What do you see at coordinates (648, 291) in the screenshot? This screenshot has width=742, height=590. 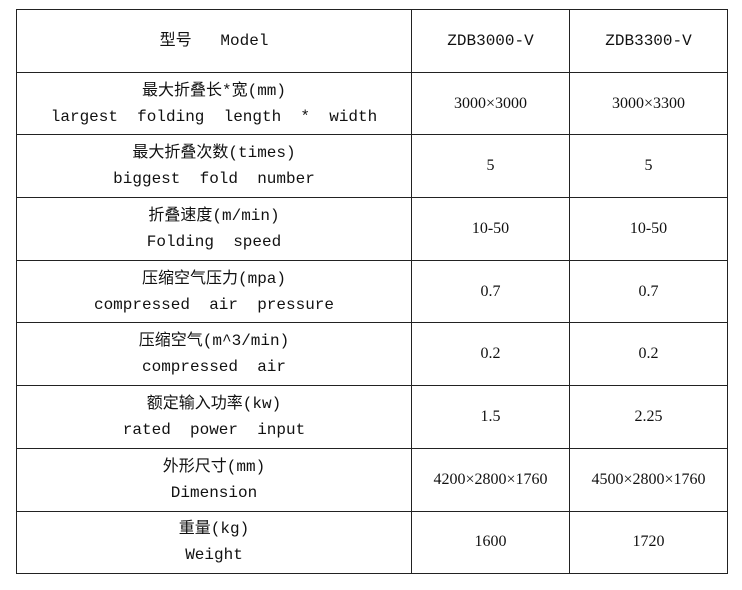 I see `value-model-2: 0.7` at bounding box center [648, 291].